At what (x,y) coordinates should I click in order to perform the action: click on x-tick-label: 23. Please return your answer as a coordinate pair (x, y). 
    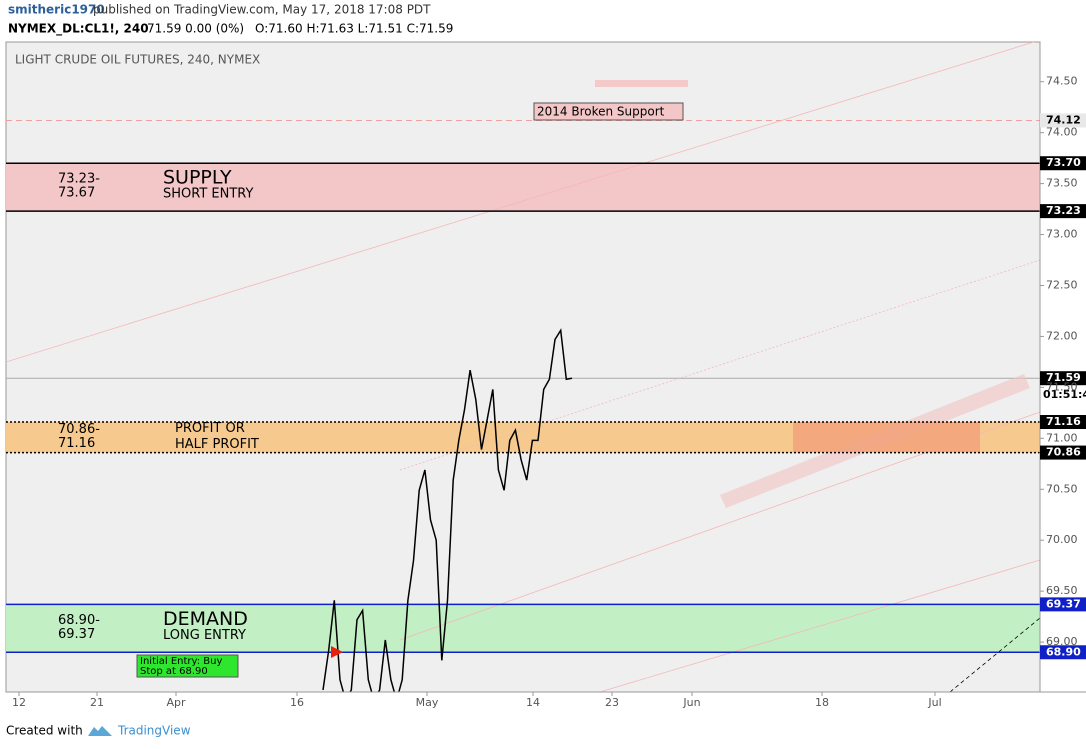
    Looking at the image, I should click on (612, 702).